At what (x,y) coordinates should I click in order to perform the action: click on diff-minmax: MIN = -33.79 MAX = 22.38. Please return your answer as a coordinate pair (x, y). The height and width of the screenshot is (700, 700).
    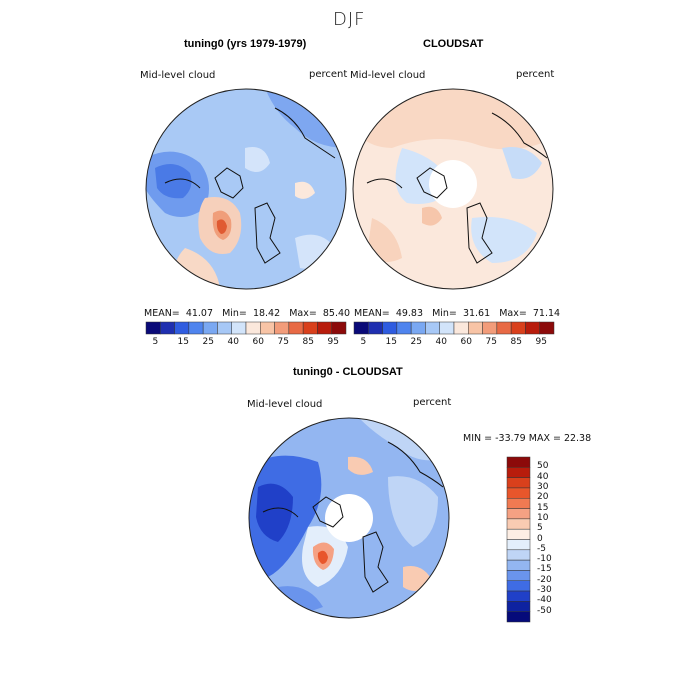
    Looking at the image, I should click on (527, 438).